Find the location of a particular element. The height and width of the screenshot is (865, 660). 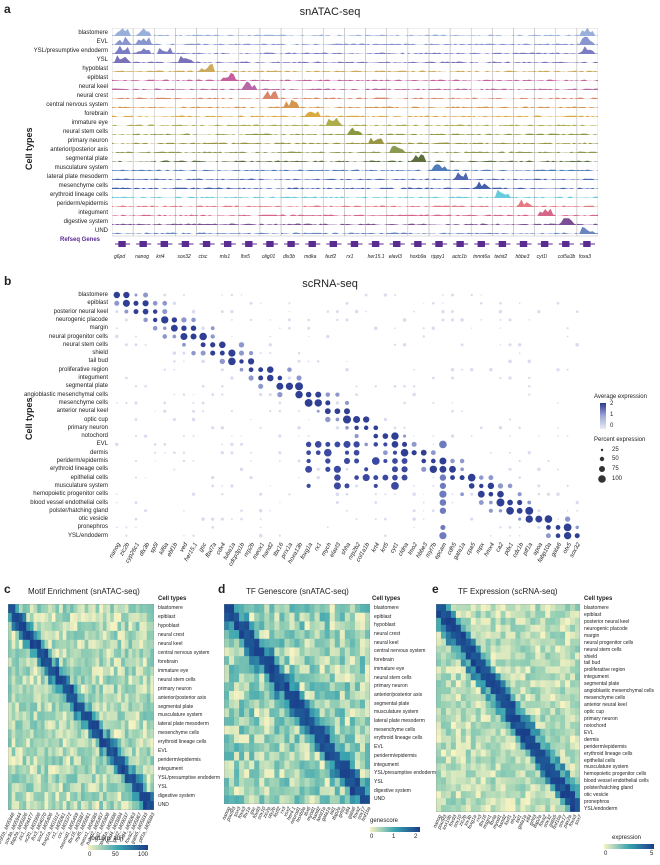

panel-a-gene-label: fezf2 is located at coordinates (331, 257).